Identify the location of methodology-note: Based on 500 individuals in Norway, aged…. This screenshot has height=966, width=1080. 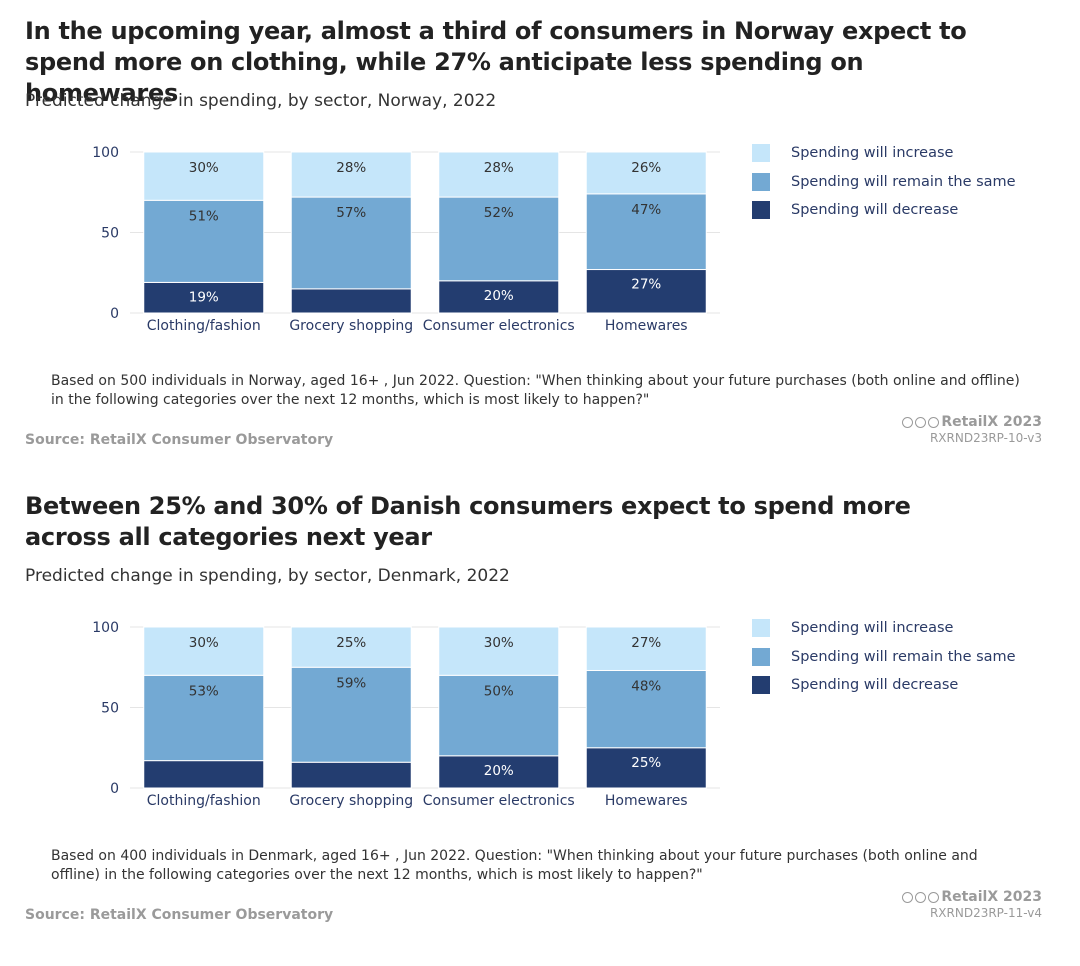
(535, 390).